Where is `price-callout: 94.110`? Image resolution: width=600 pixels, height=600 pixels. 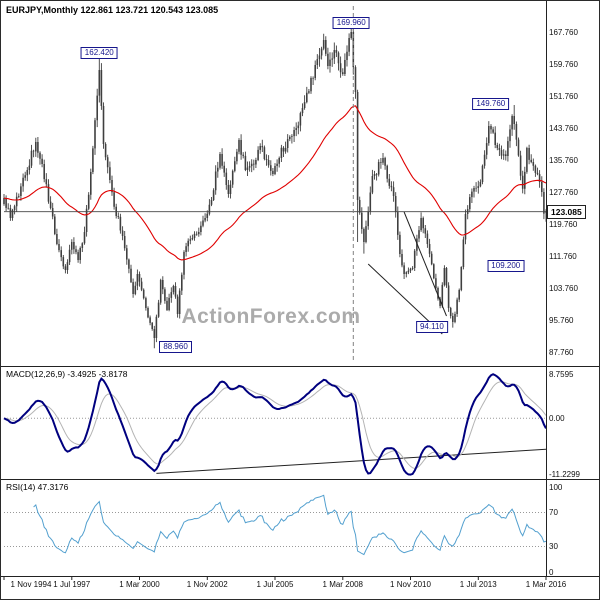 price-callout: 94.110 is located at coordinates (431, 326).